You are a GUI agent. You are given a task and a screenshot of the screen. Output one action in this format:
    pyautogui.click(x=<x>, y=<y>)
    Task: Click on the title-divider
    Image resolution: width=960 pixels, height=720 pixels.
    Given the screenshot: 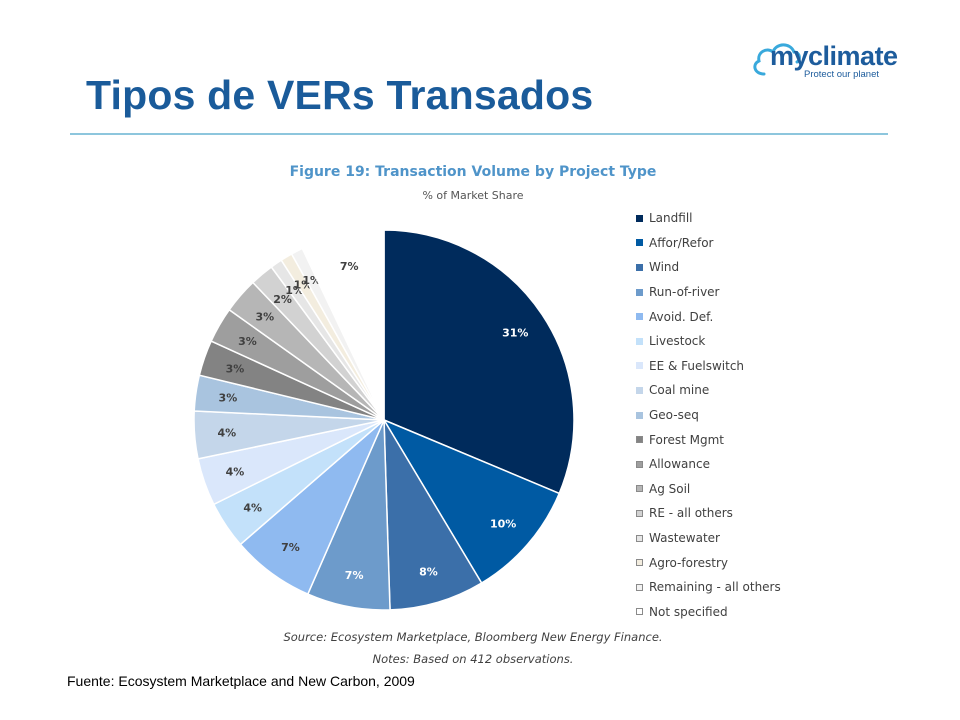 What is the action you would take?
    pyautogui.click(x=479, y=134)
    